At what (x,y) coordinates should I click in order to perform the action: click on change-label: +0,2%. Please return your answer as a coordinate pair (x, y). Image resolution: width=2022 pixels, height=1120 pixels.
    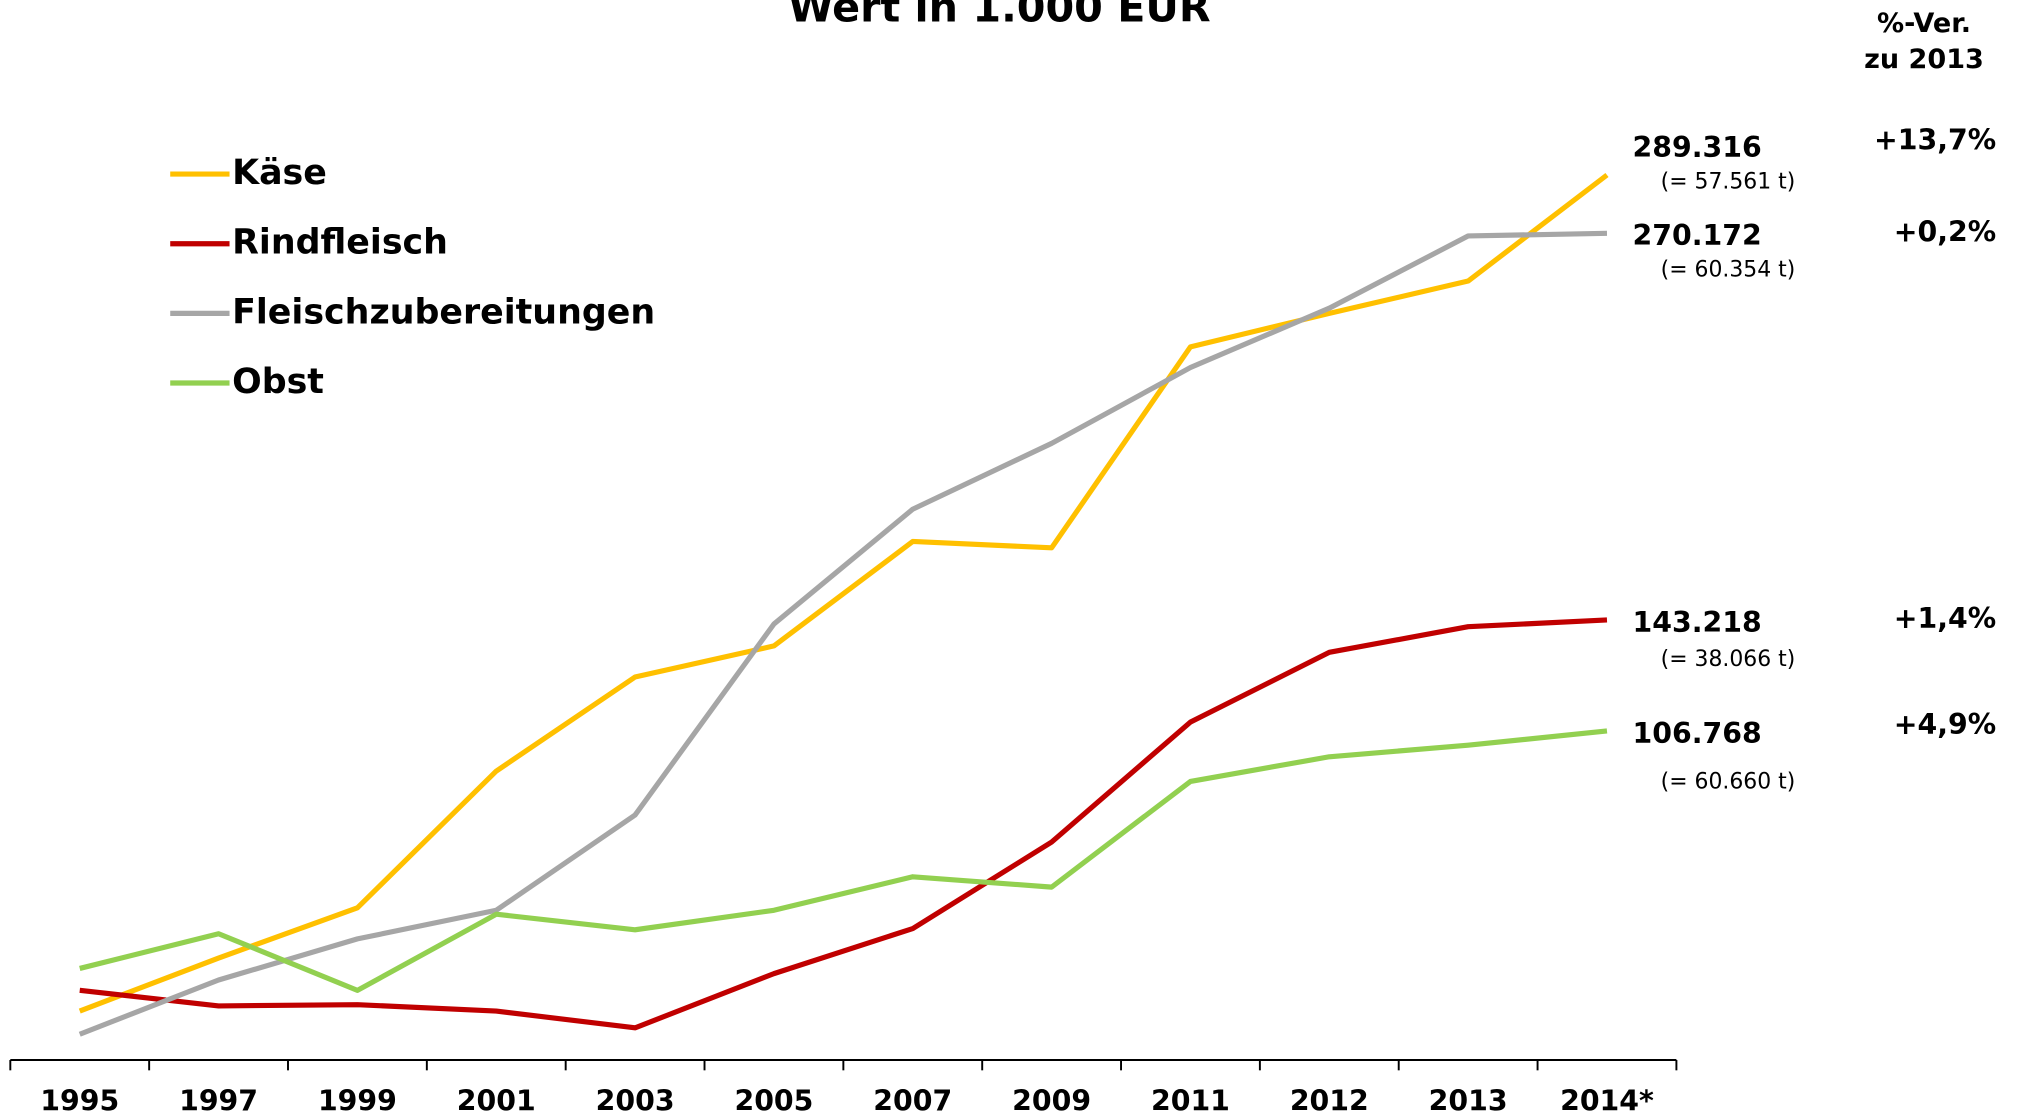
    Looking at the image, I should click on (1945, 231).